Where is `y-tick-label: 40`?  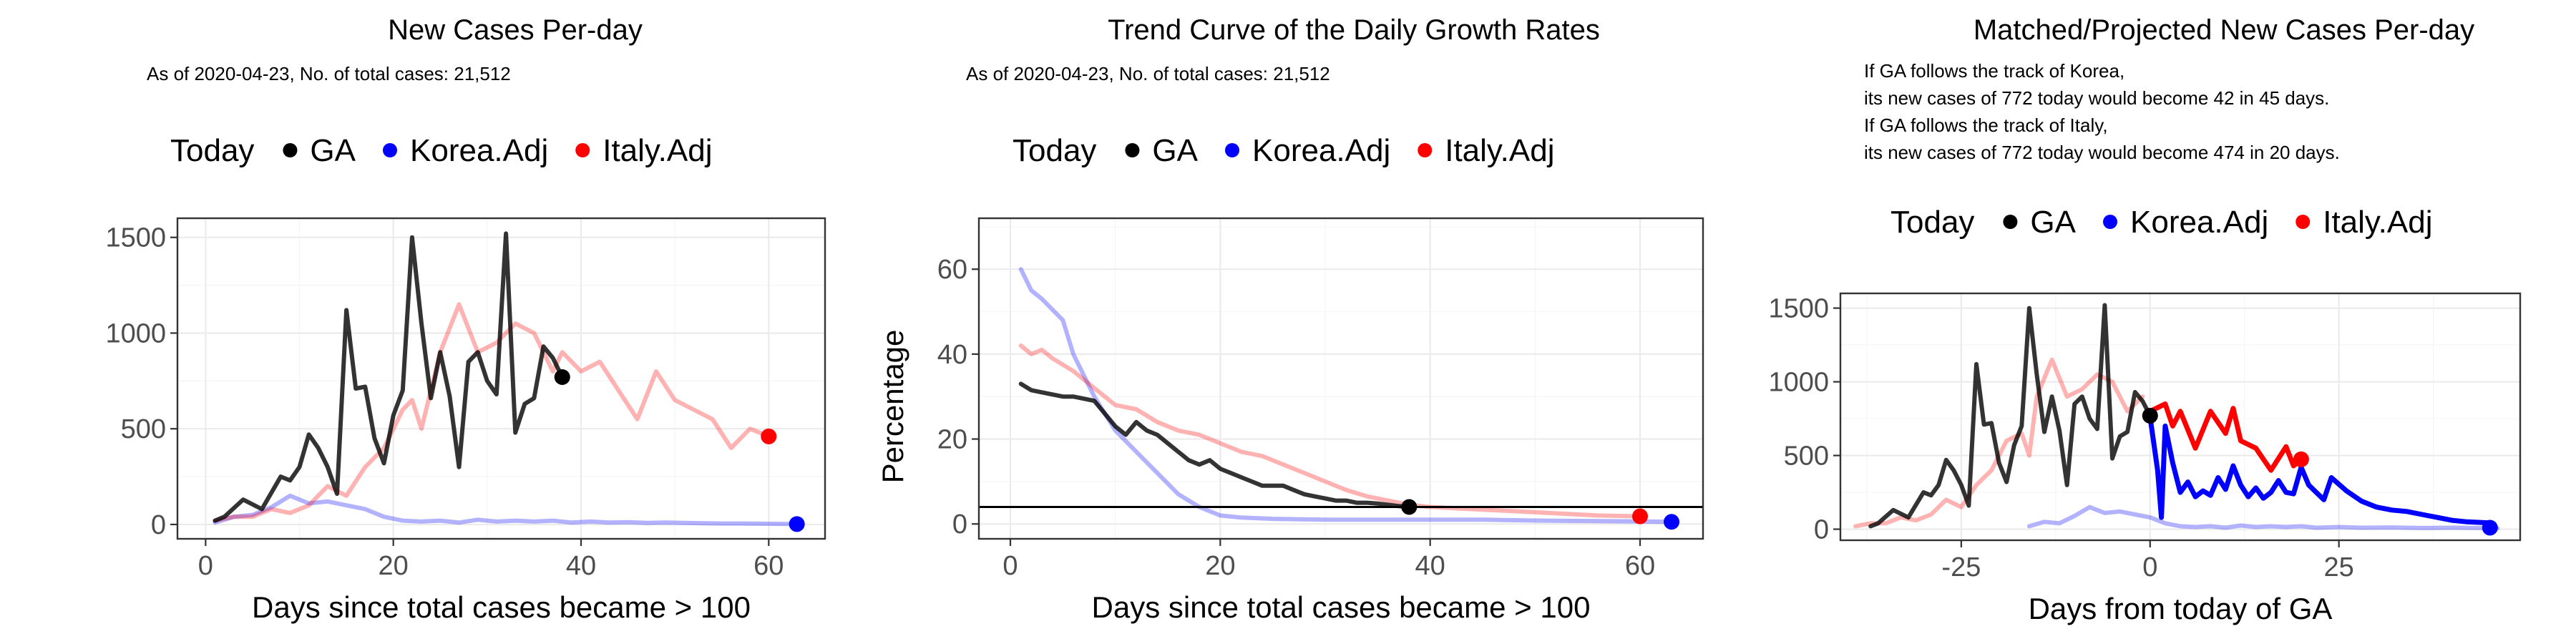
y-tick-label: 40 is located at coordinates (952, 355).